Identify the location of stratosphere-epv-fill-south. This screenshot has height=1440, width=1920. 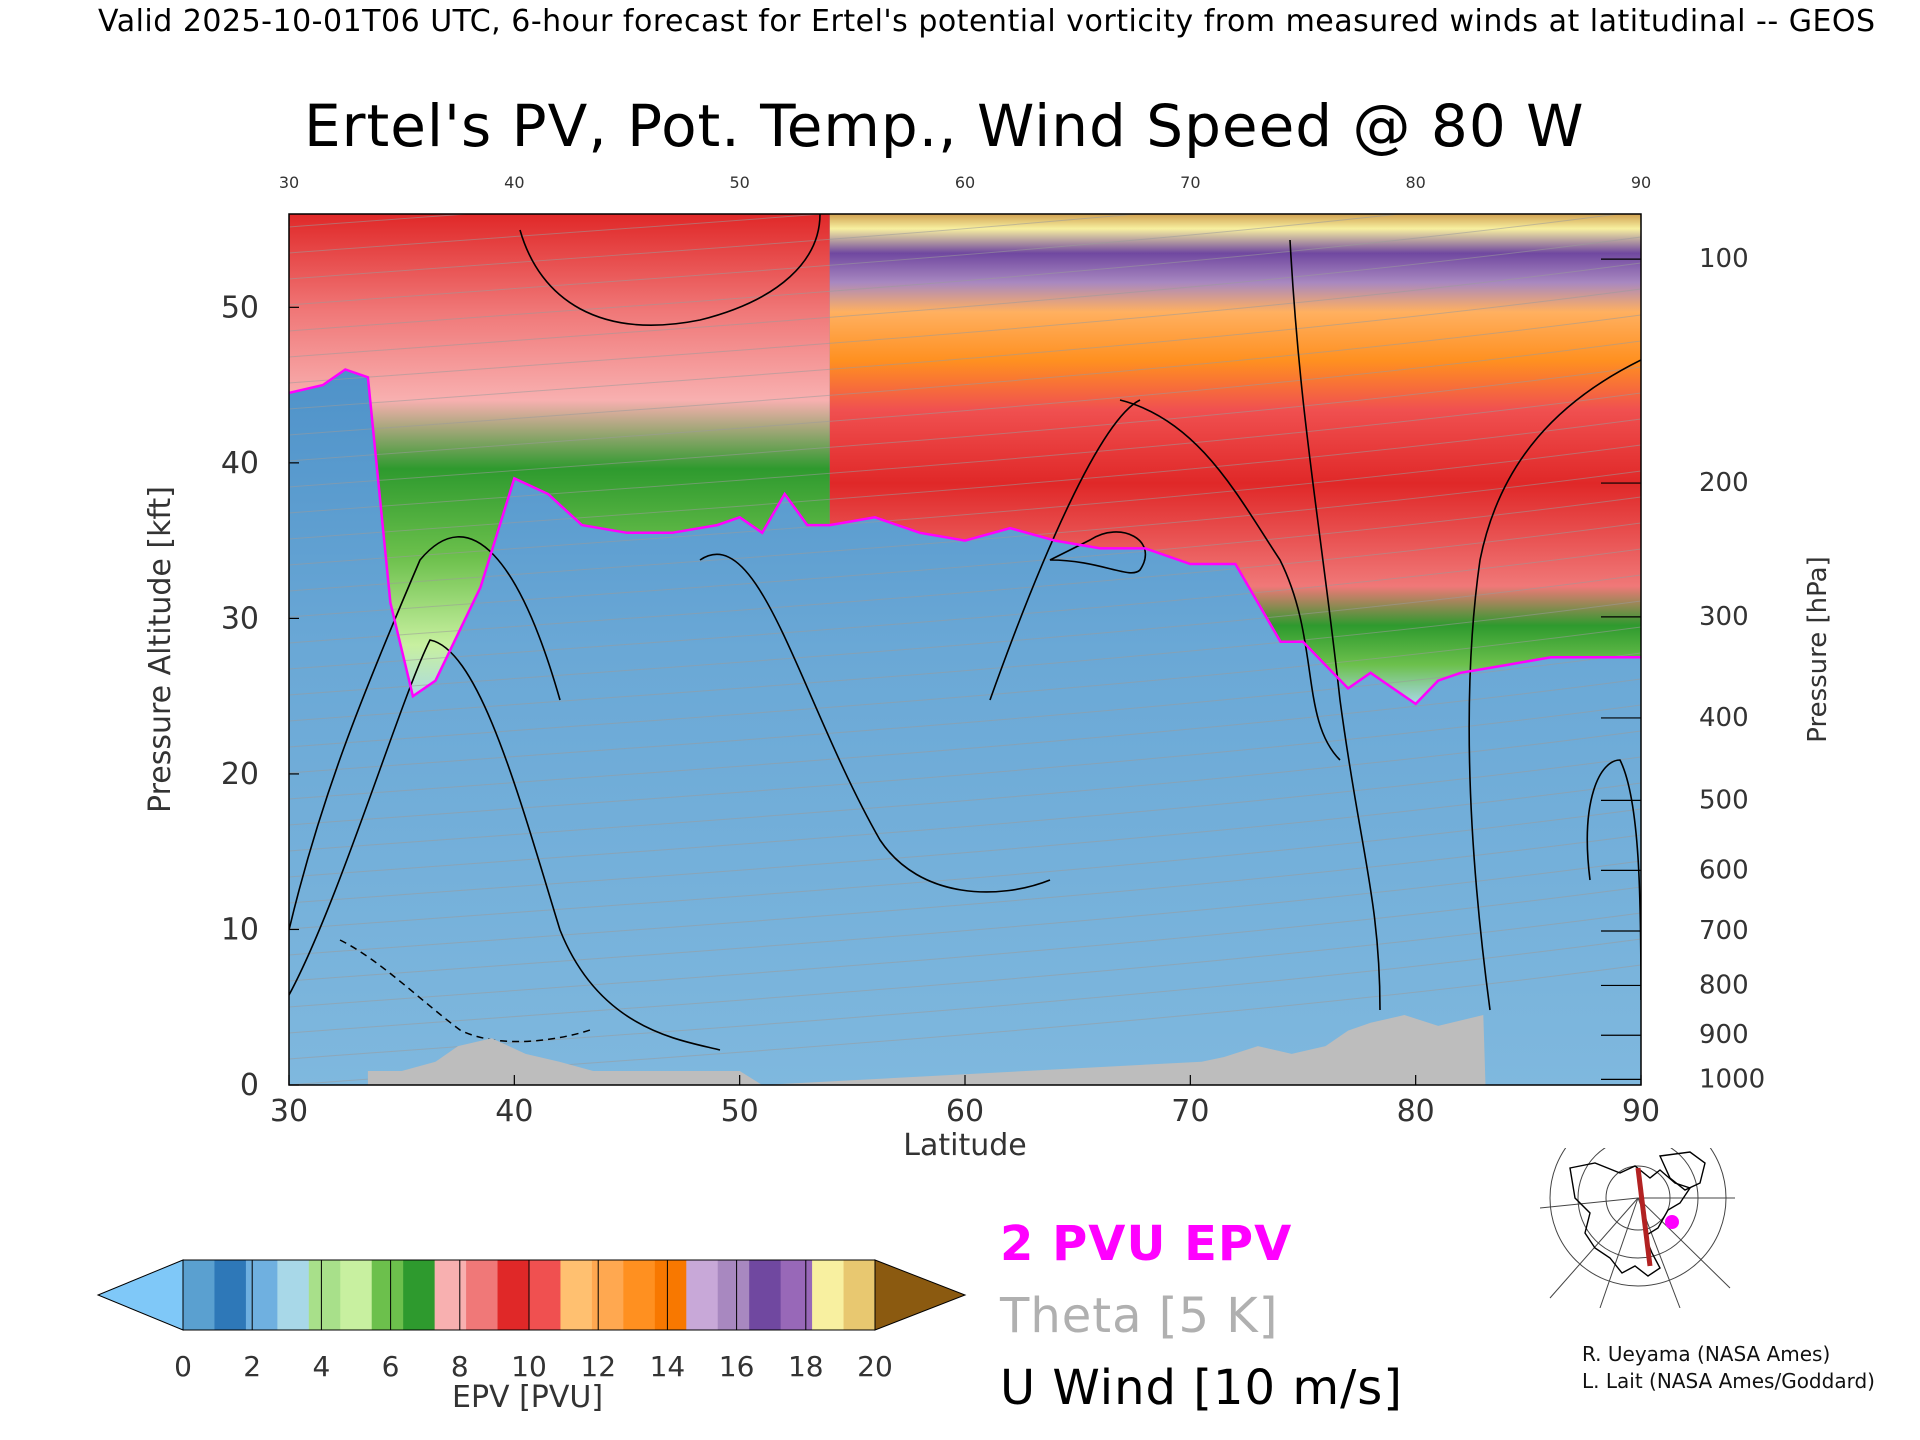
(559, 455).